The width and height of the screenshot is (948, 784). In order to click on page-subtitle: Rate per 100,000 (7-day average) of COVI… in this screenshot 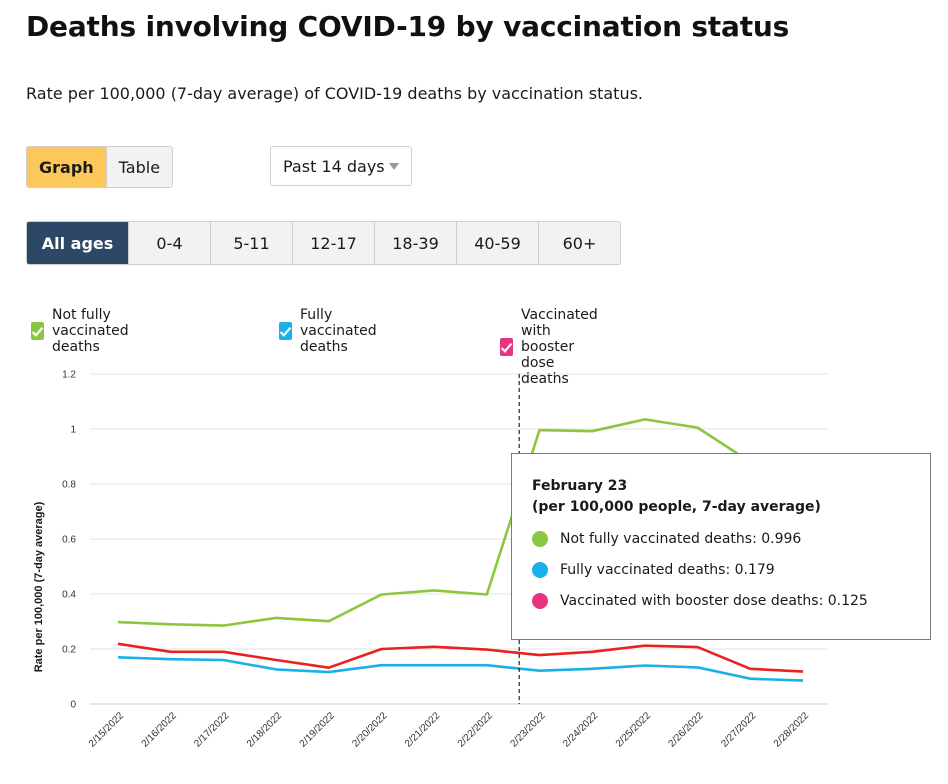, I will do `click(335, 93)`.